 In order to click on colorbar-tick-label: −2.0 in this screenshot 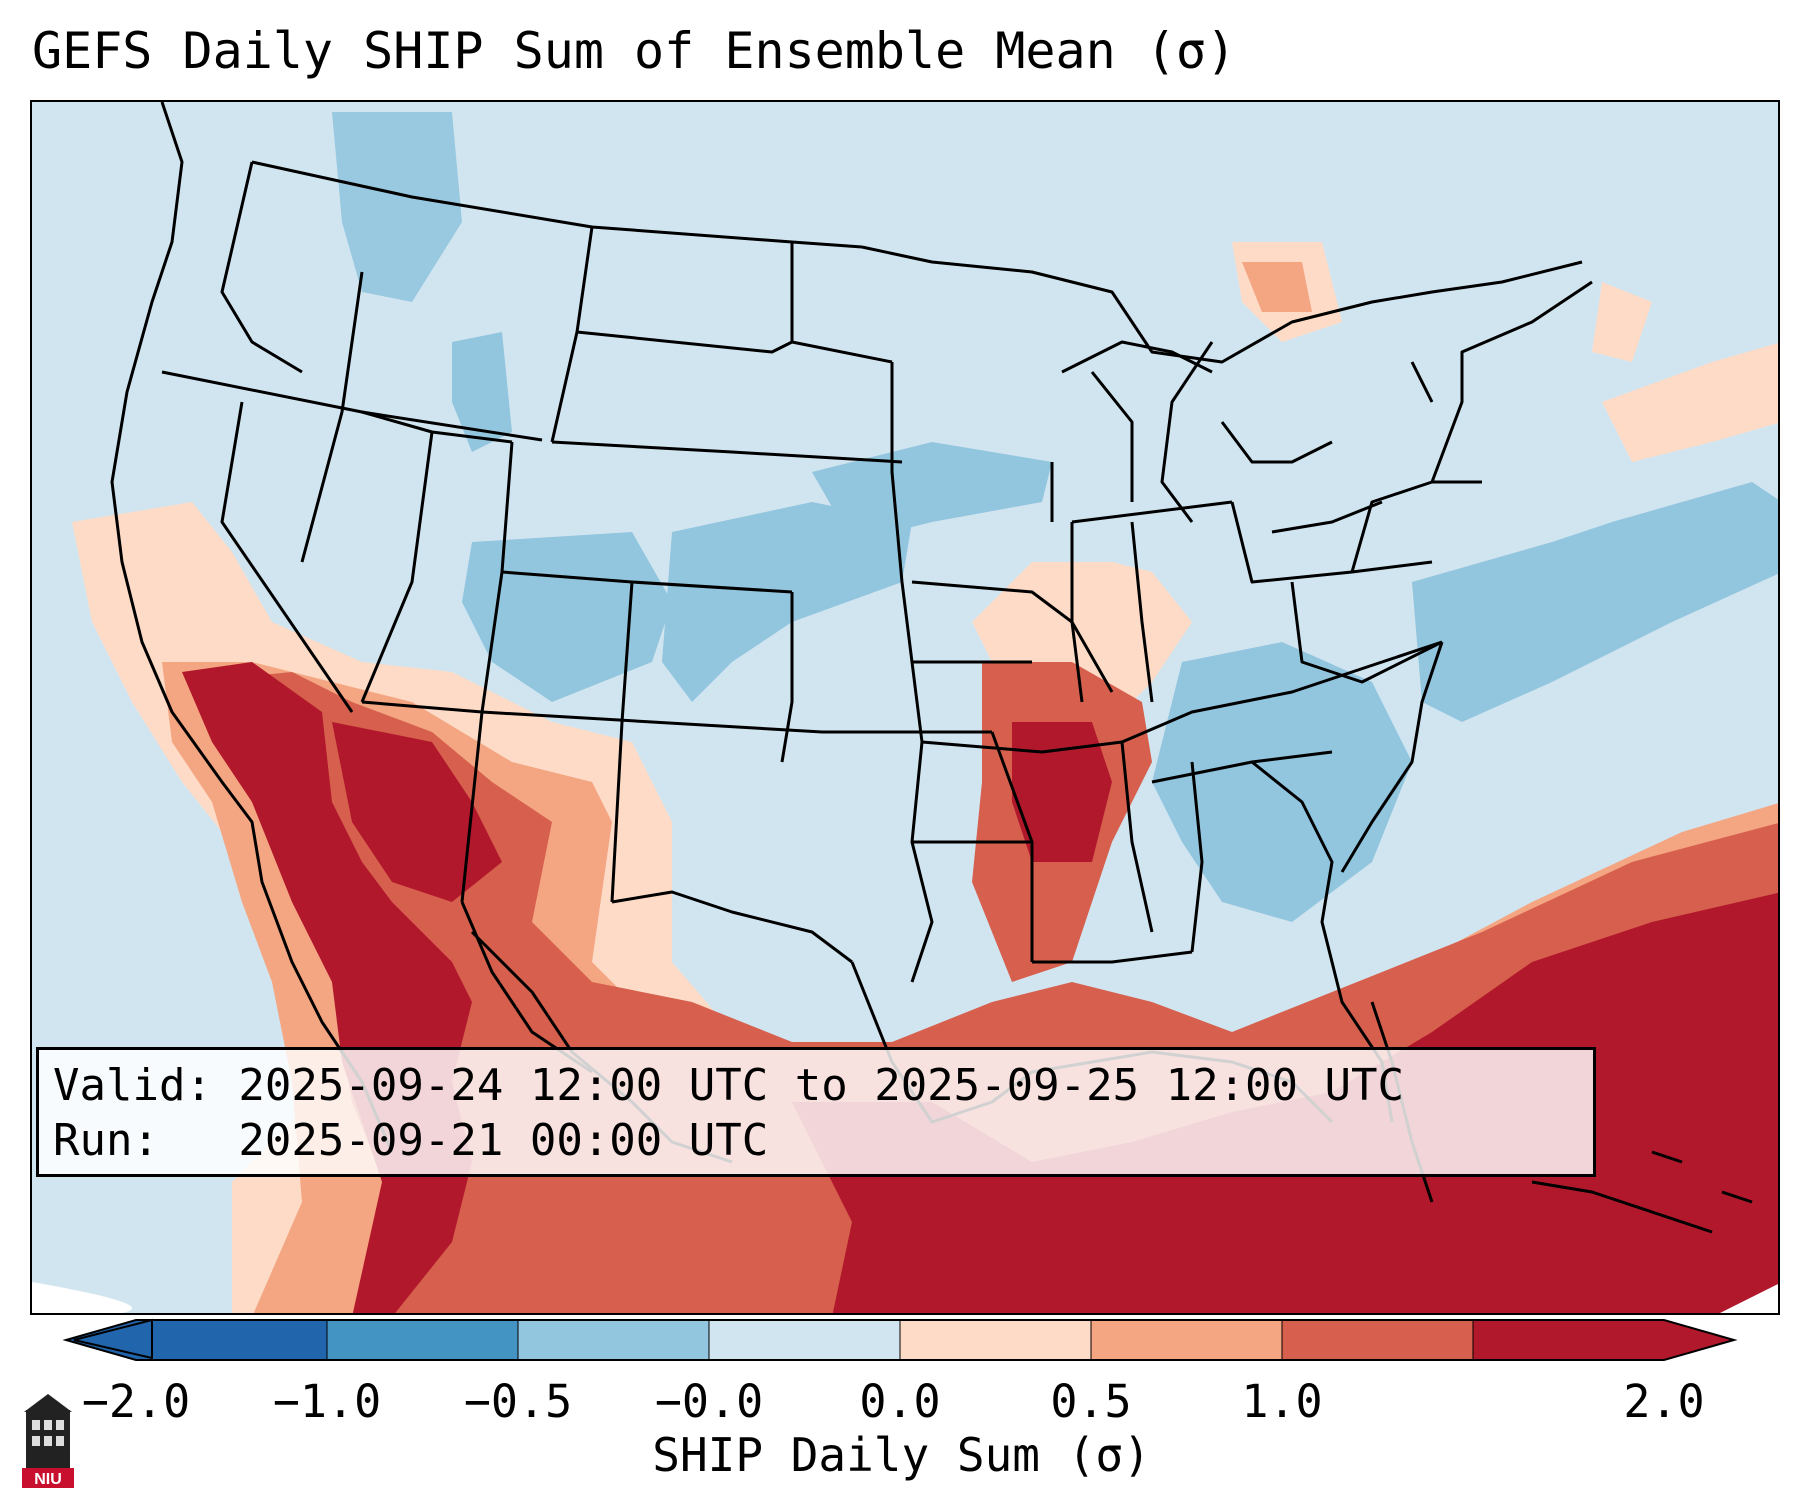, I will do `click(136, 1401)`.